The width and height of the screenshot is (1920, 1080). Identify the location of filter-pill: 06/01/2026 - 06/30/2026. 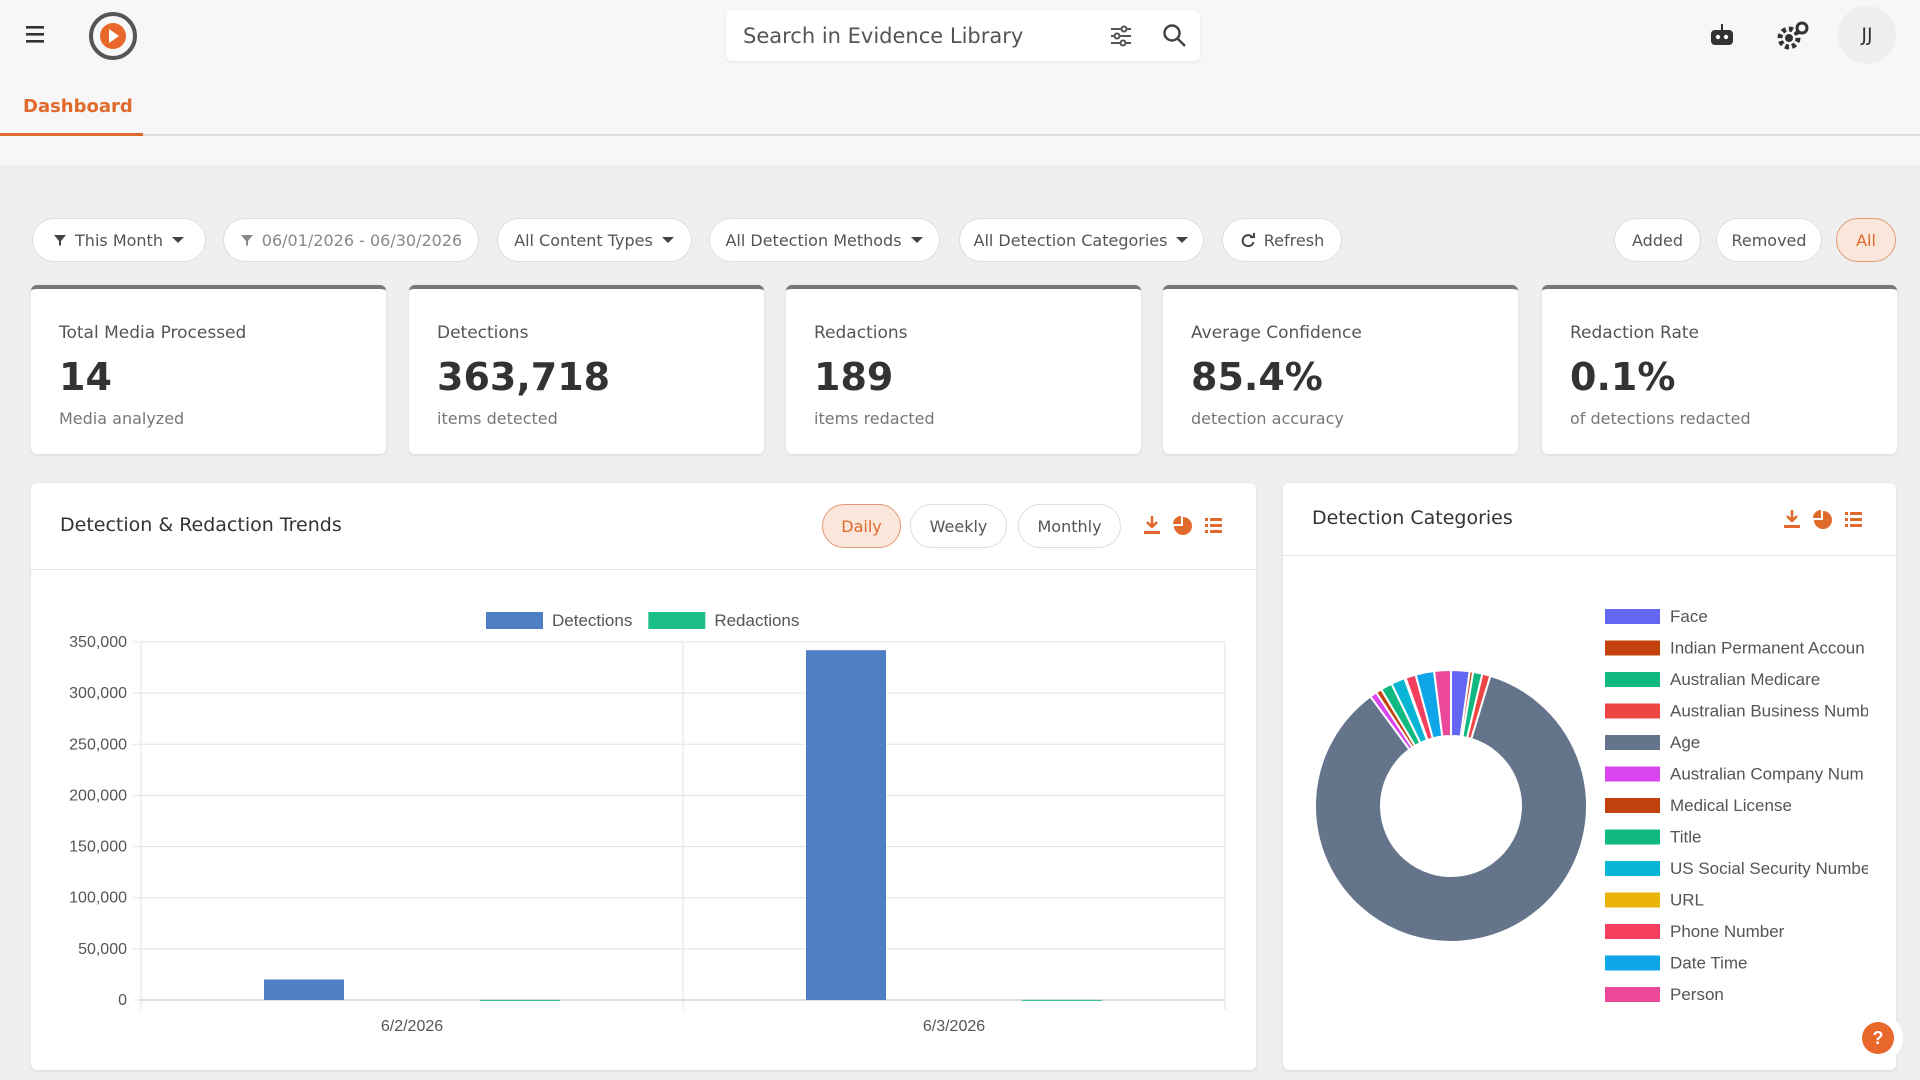
(351, 240).